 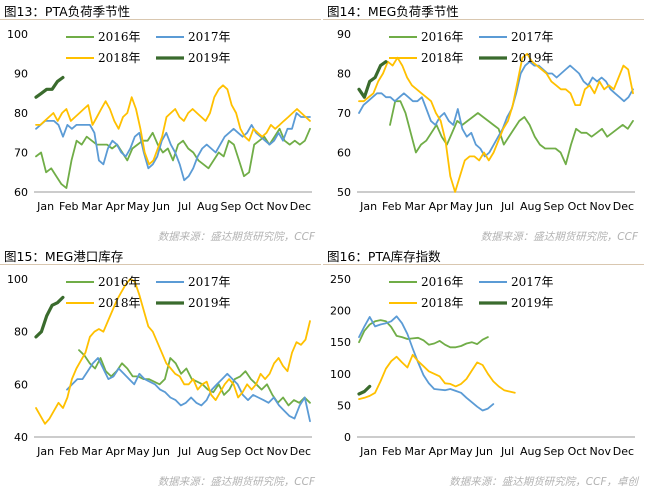 What do you see at coordinates (384, 256) in the screenshot?
I see `panel-title: 图16：PTA库存指数` at bounding box center [384, 256].